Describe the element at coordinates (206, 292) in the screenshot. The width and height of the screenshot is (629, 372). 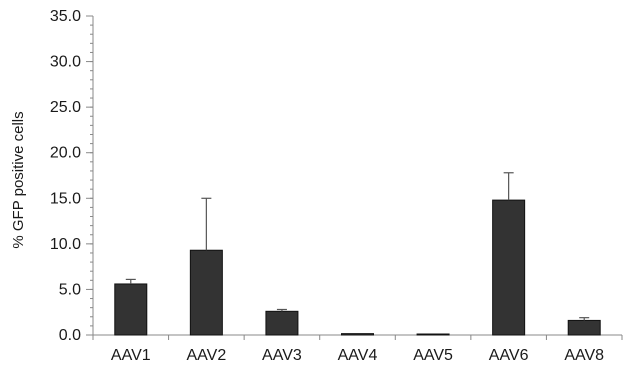
I see `bar-aav2` at that location.